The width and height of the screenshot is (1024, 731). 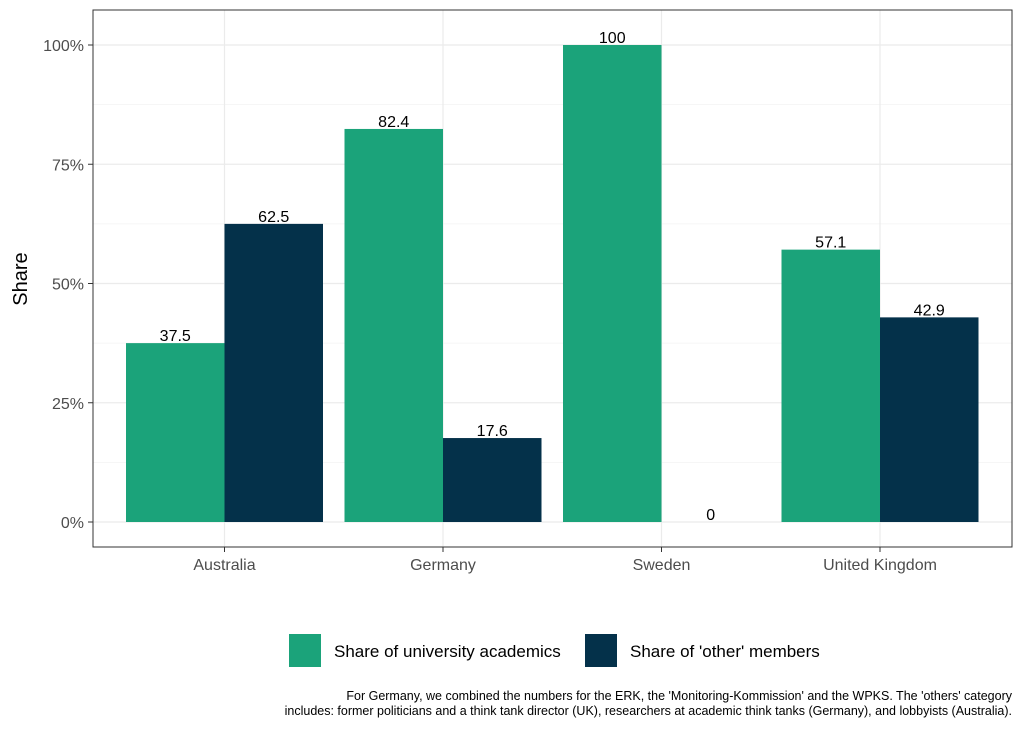 What do you see at coordinates (443, 565) in the screenshot?
I see `x-tick-label: Germany` at bounding box center [443, 565].